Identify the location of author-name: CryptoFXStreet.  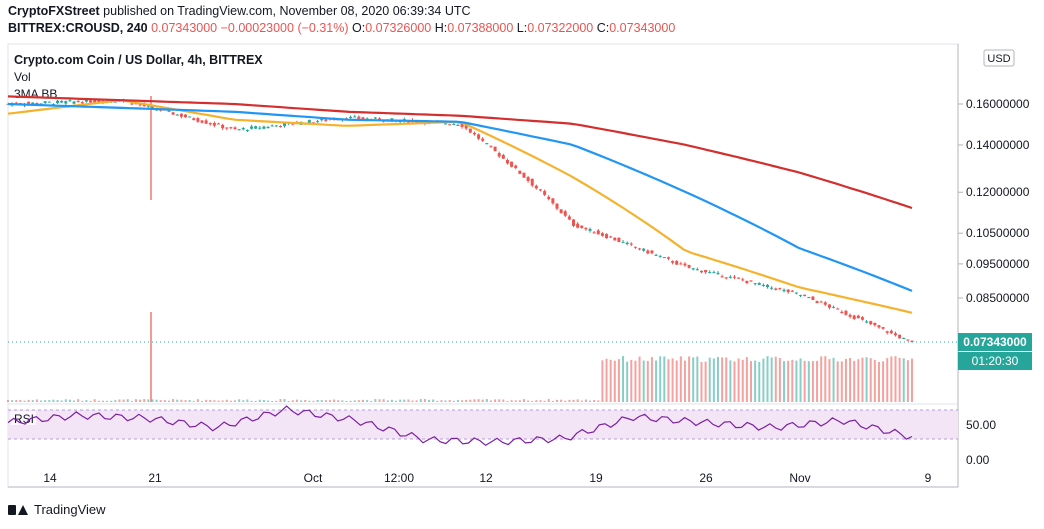
(54, 11).